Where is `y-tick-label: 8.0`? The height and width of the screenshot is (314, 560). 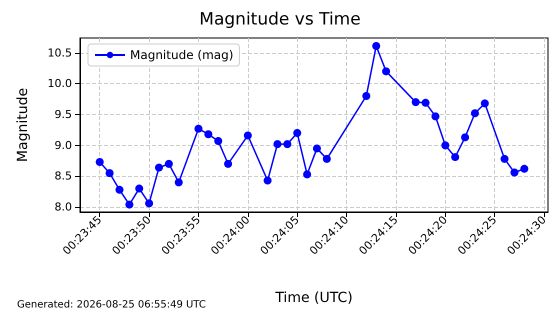 y-tick-label: 8.0 is located at coordinates (63, 207).